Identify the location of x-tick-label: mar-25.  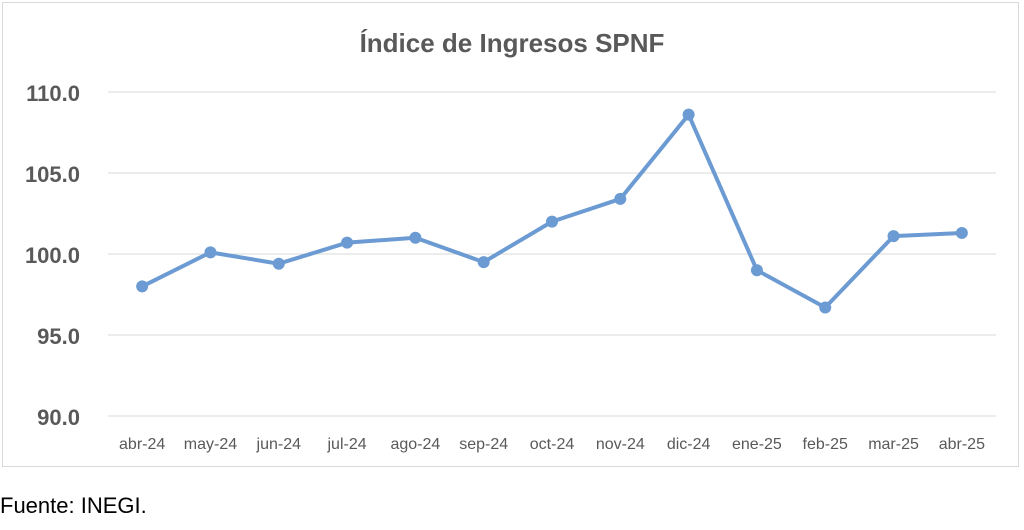
(893, 444).